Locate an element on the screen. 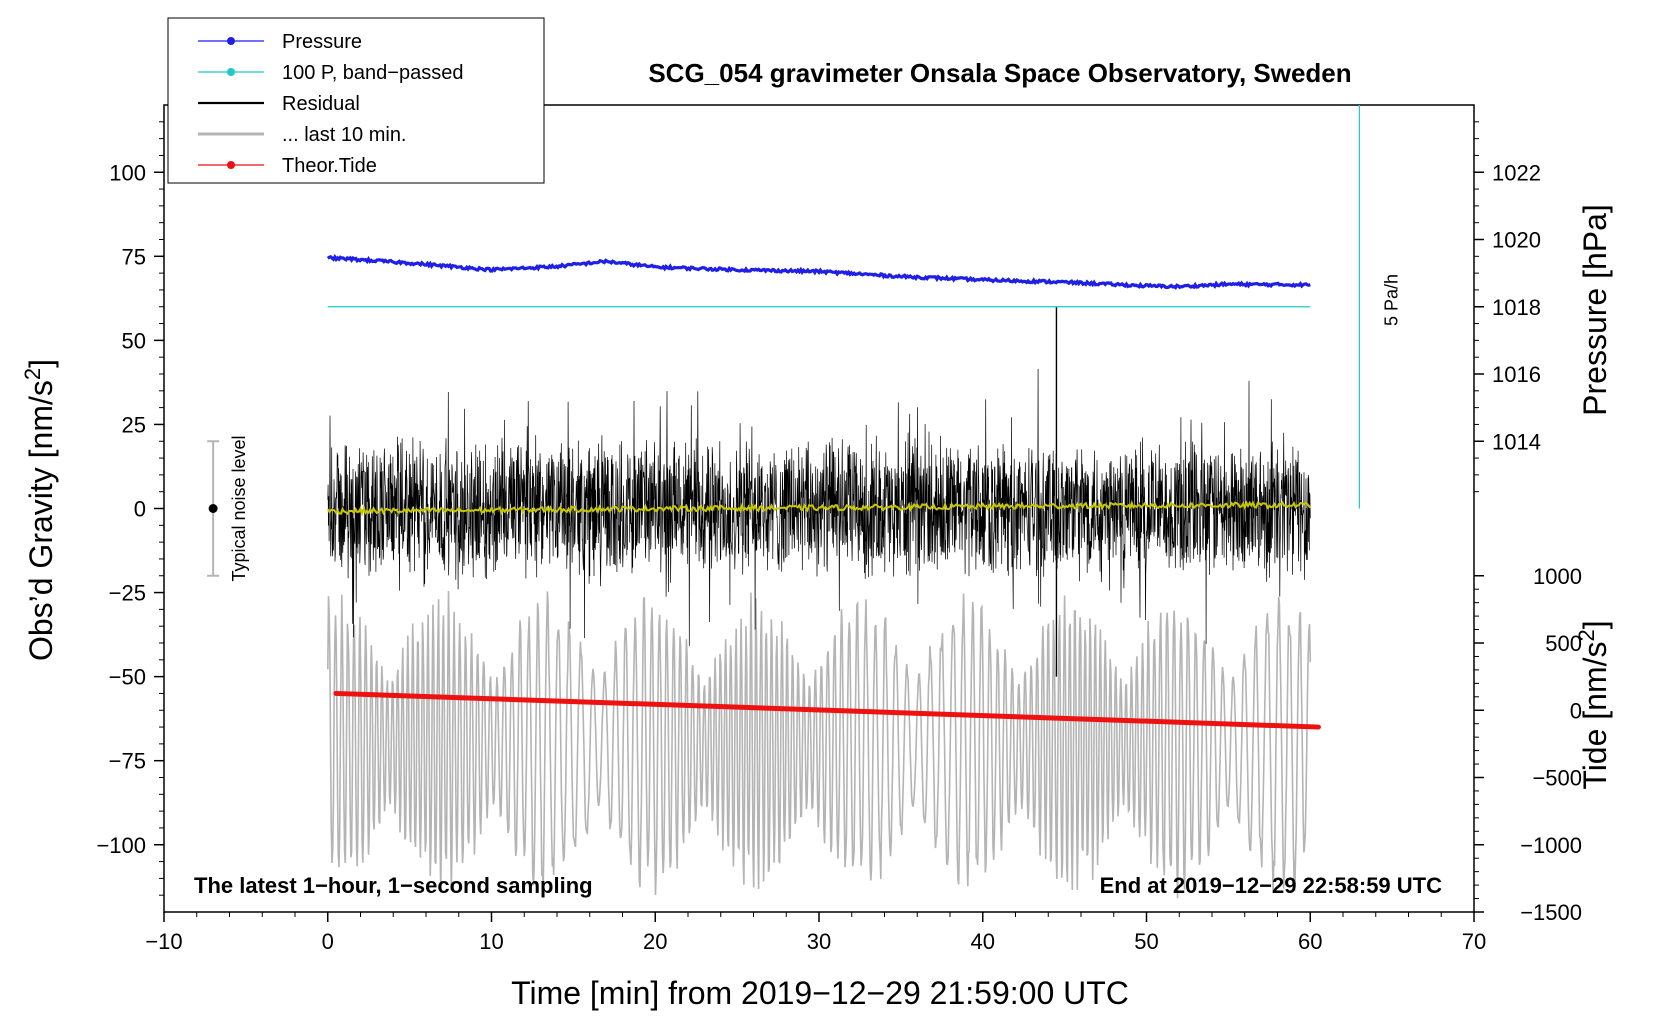 The width and height of the screenshot is (1660, 1020). x-axis: −10 0 10 20 30 40 50 60 70 is located at coordinates (815, 933).